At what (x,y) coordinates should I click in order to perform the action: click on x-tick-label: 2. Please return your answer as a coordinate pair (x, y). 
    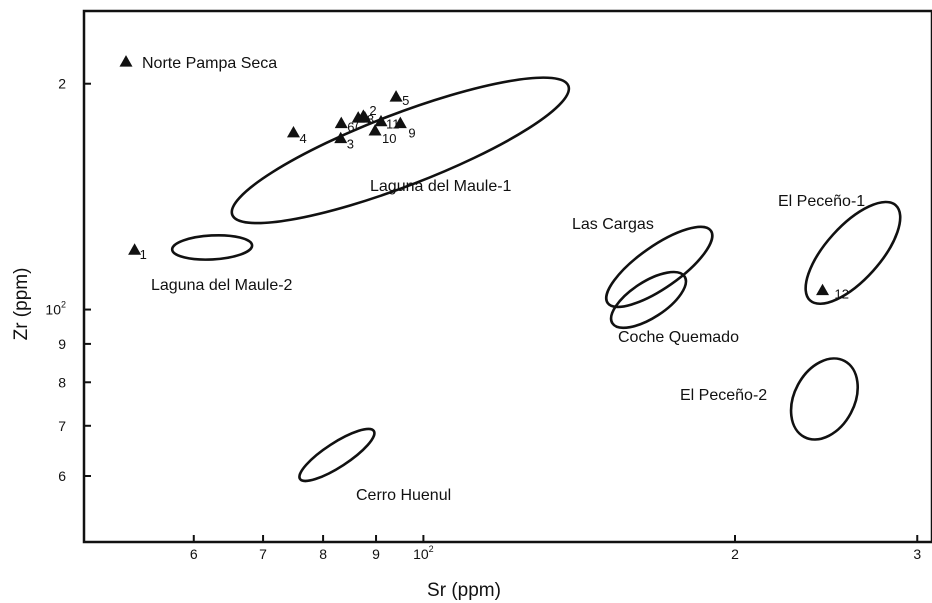
    Looking at the image, I should click on (735, 554).